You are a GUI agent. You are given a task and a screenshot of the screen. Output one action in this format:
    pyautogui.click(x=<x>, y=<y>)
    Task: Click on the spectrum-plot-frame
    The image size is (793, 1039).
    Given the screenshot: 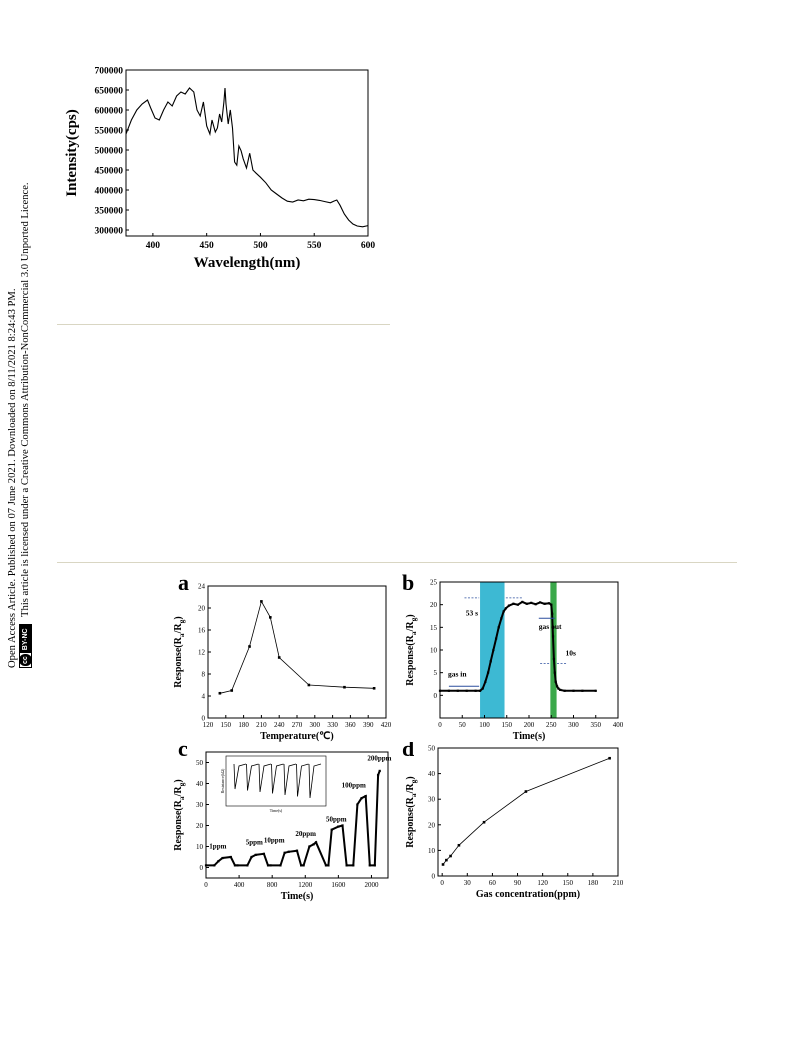 What is the action you would take?
    pyautogui.click(x=247, y=153)
    